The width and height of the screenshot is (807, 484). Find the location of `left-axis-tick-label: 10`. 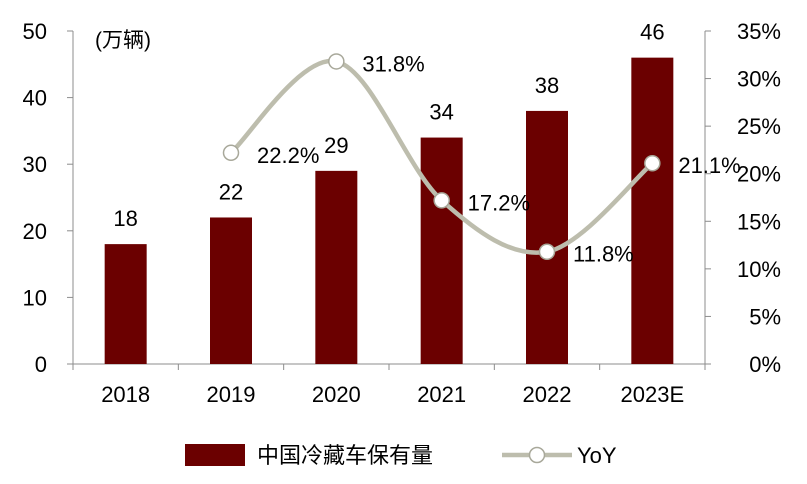

left-axis-tick-label: 10 is located at coordinates (35, 297).